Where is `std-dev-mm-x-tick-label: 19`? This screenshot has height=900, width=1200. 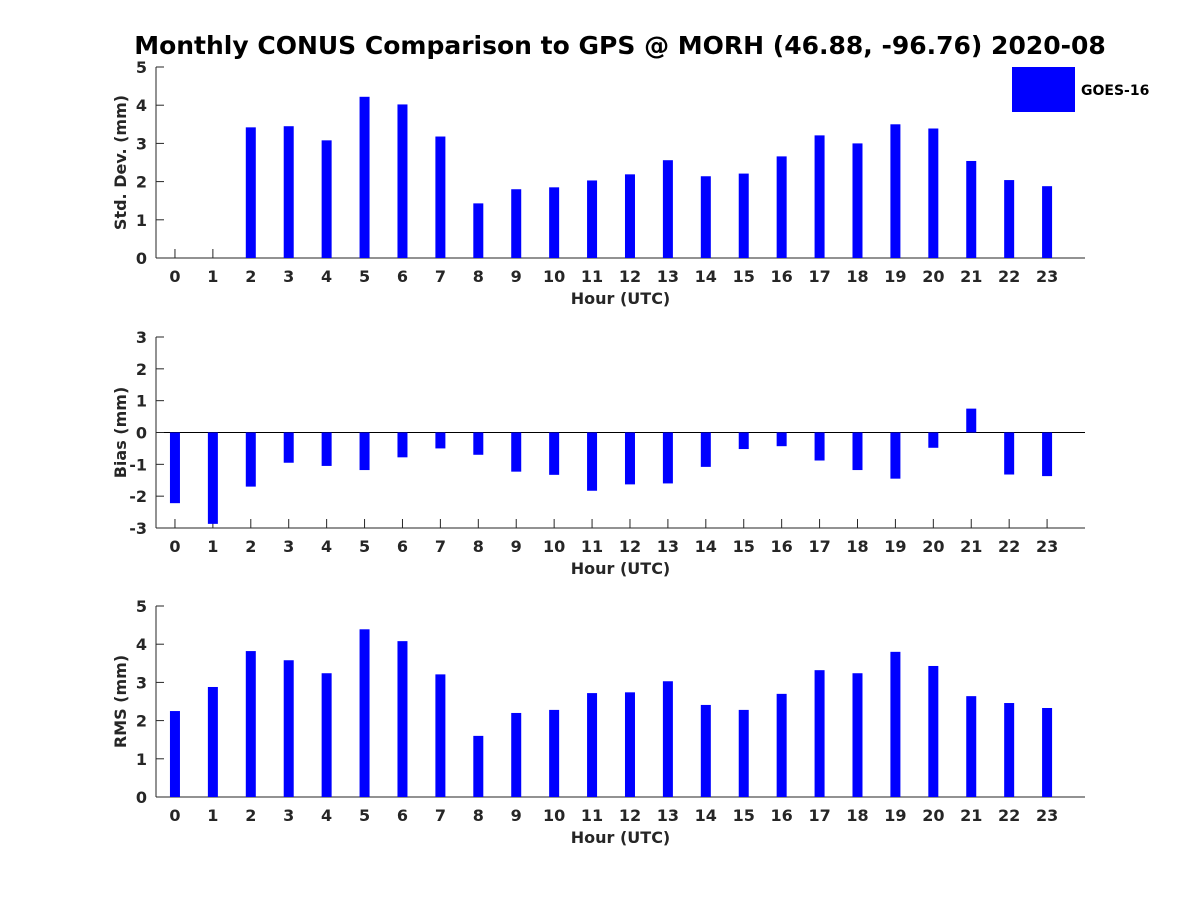 std-dev-mm-x-tick-label: 19 is located at coordinates (895, 276).